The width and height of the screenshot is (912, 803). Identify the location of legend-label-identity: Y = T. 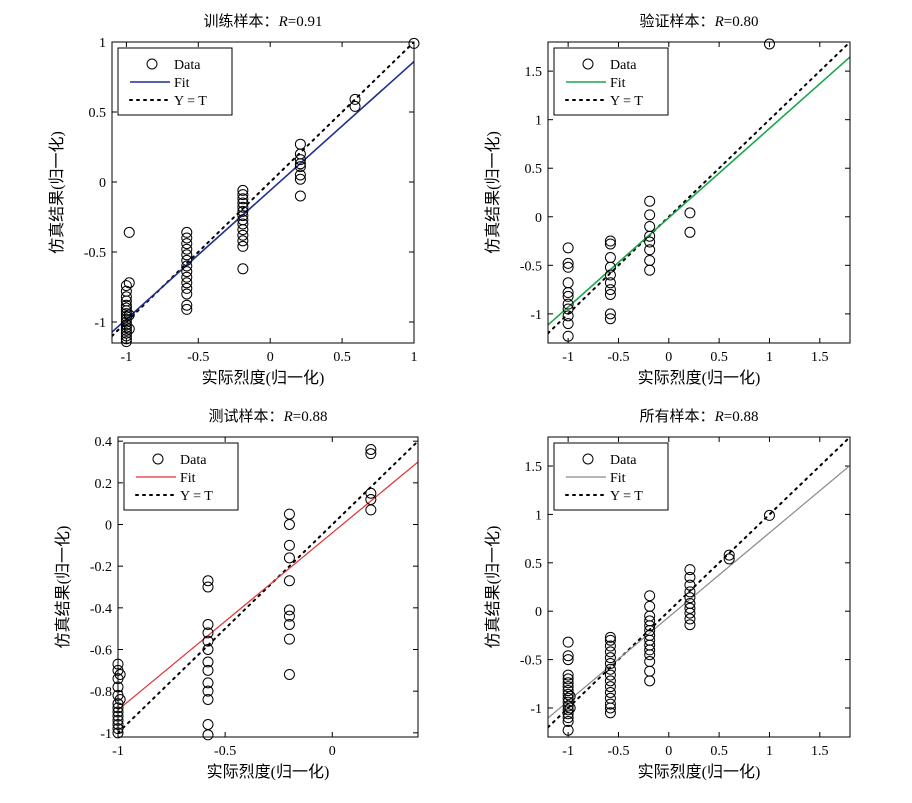
(626, 496).